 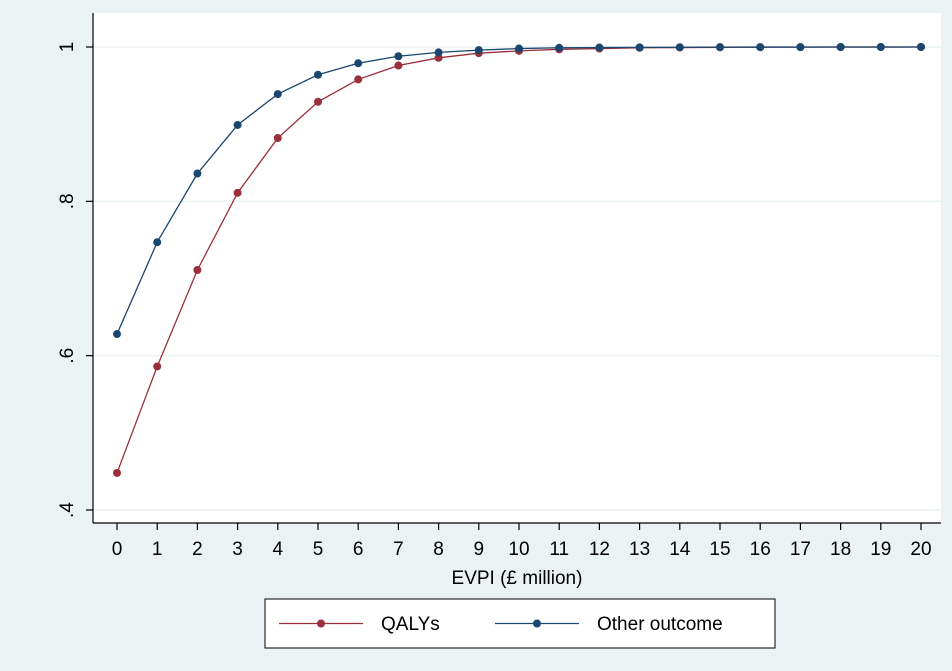 I want to click on x-tick-label: 0, so click(x=117, y=549).